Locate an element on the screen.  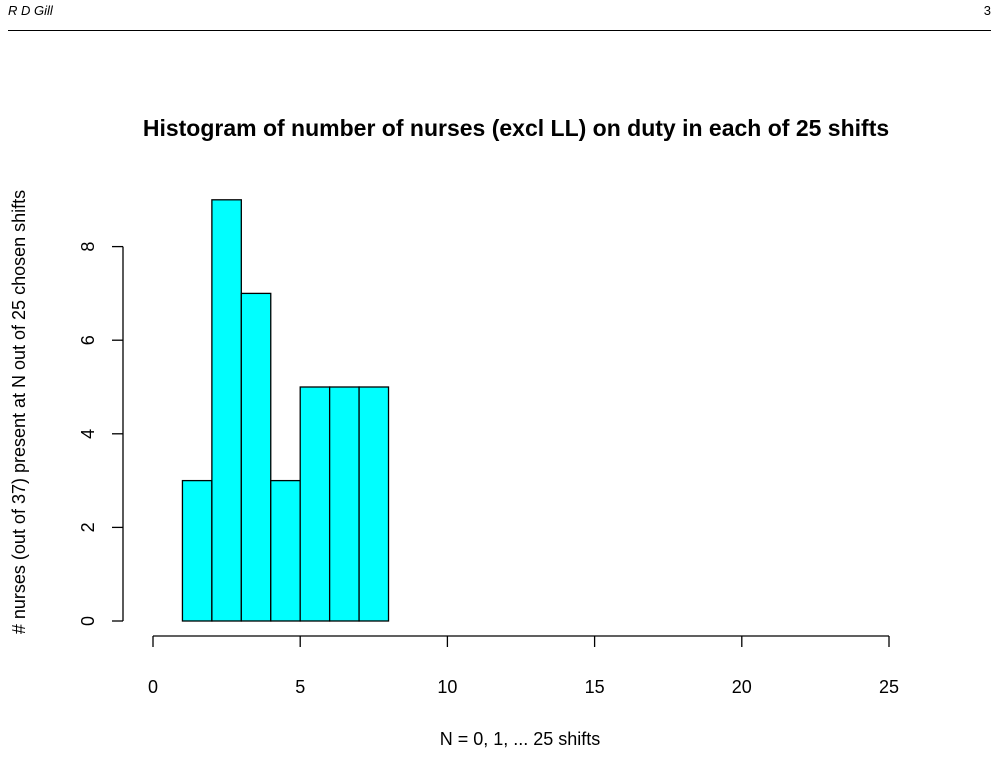
y-tick-label-6: 6 is located at coordinates (88, 340).